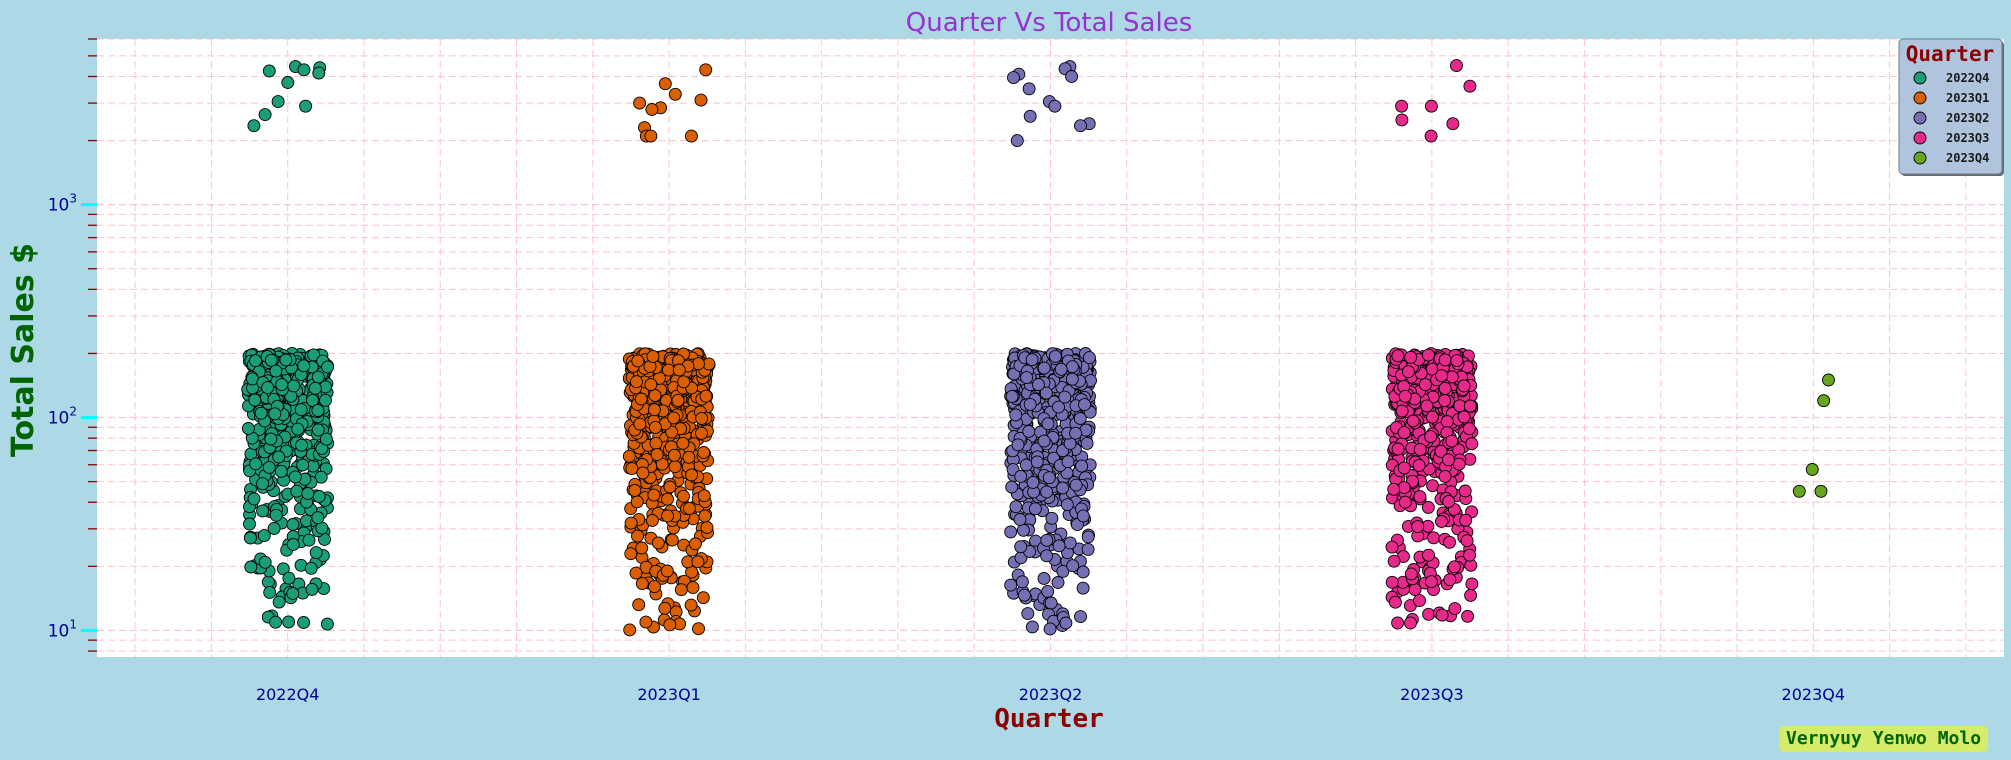  I want to click on legend: Quarter 2022Q4 2023Q1 2023Q2 2023Q3 2023Q4, so click(1951, 107).